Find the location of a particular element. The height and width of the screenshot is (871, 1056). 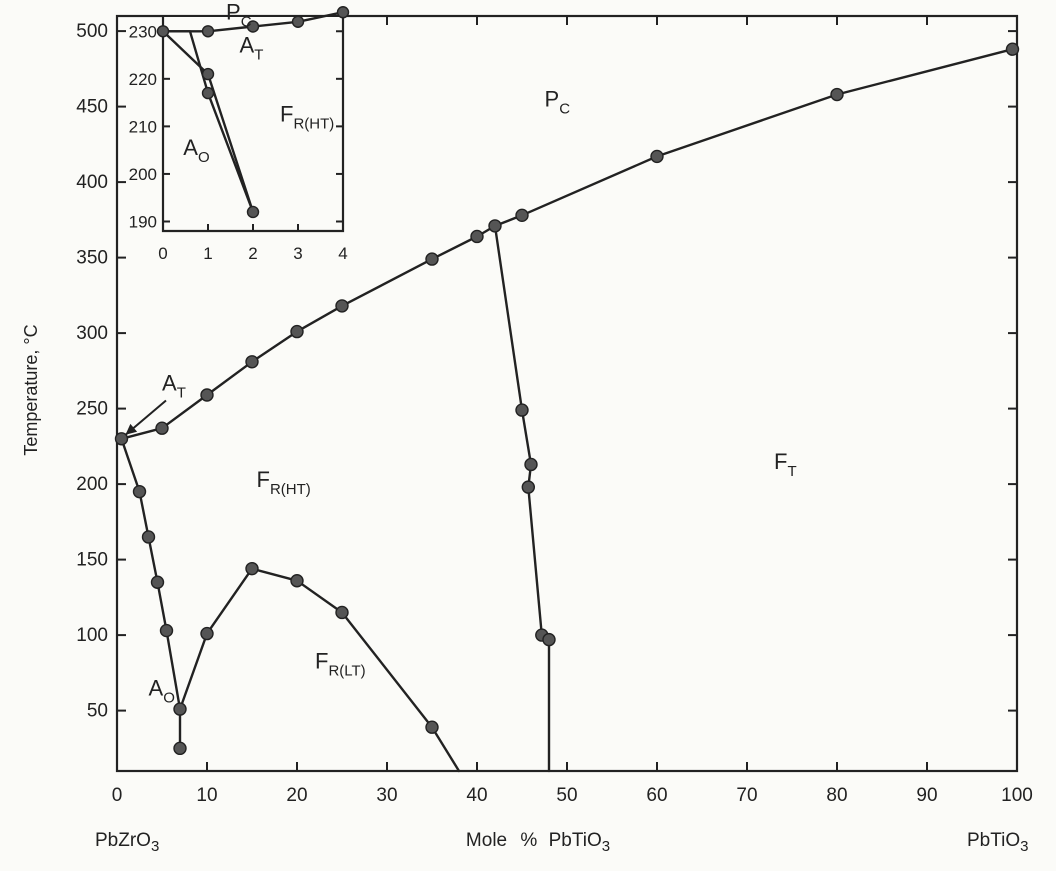

main-y-tick-label: 200 is located at coordinates (92, 484).